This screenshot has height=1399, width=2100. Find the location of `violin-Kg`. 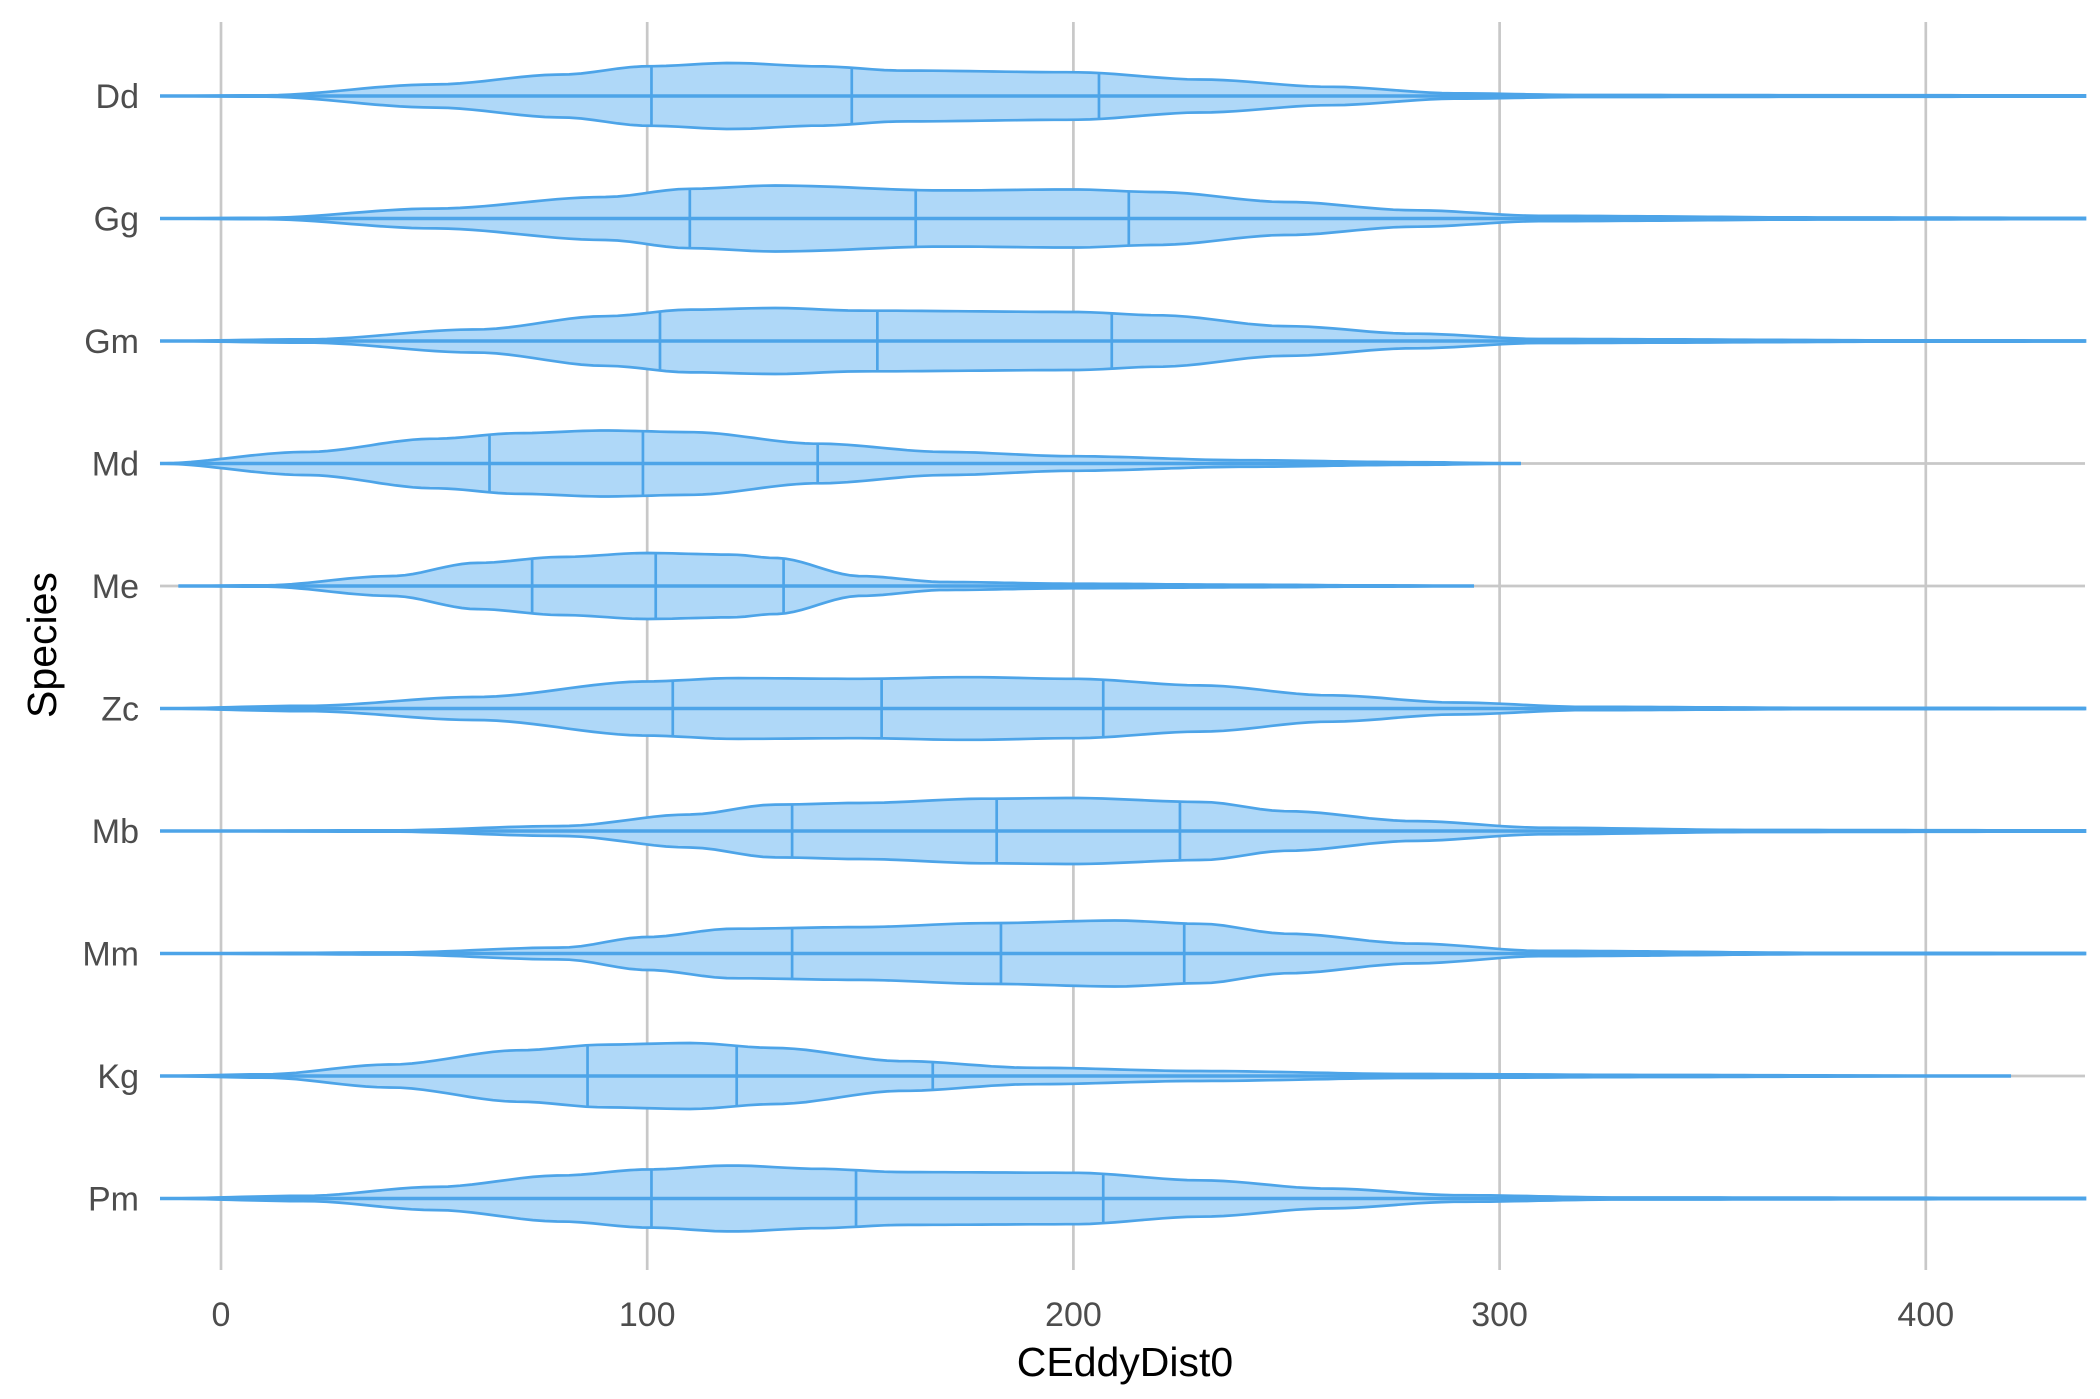

violin-Kg is located at coordinates (1085, 1076).